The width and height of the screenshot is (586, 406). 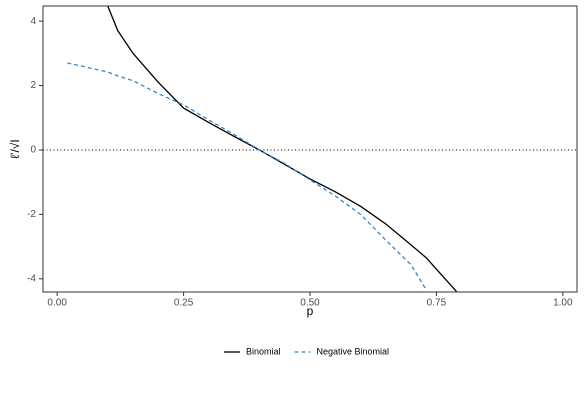 What do you see at coordinates (31, 214) in the screenshot?
I see `y-tick-label: -2` at bounding box center [31, 214].